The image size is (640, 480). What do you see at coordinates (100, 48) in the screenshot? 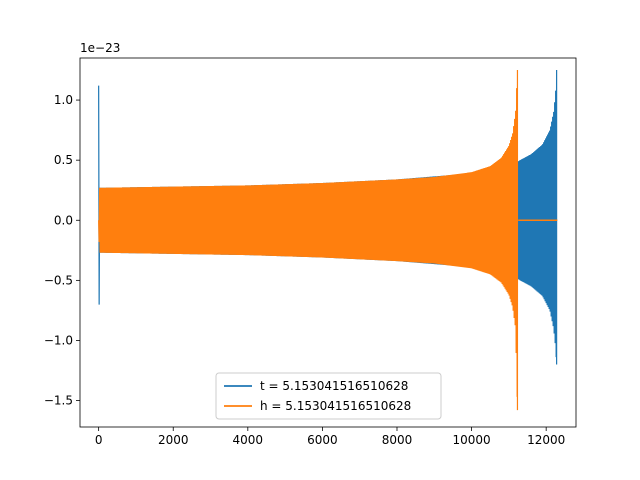
I see `y-offset-label: 1e−23` at bounding box center [100, 48].